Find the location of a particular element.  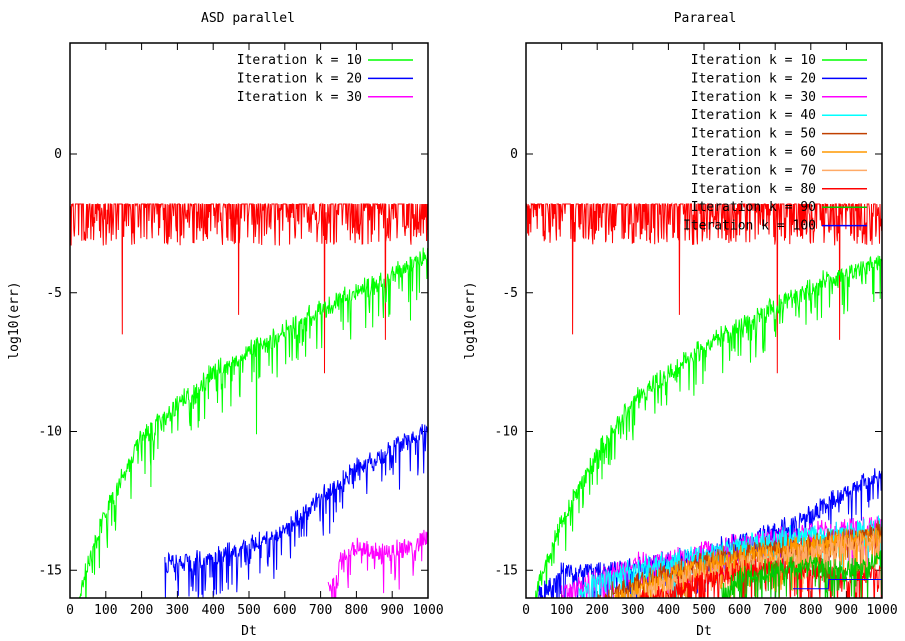

legend-label: Iteration k = 100 is located at coordinates (749, 226).